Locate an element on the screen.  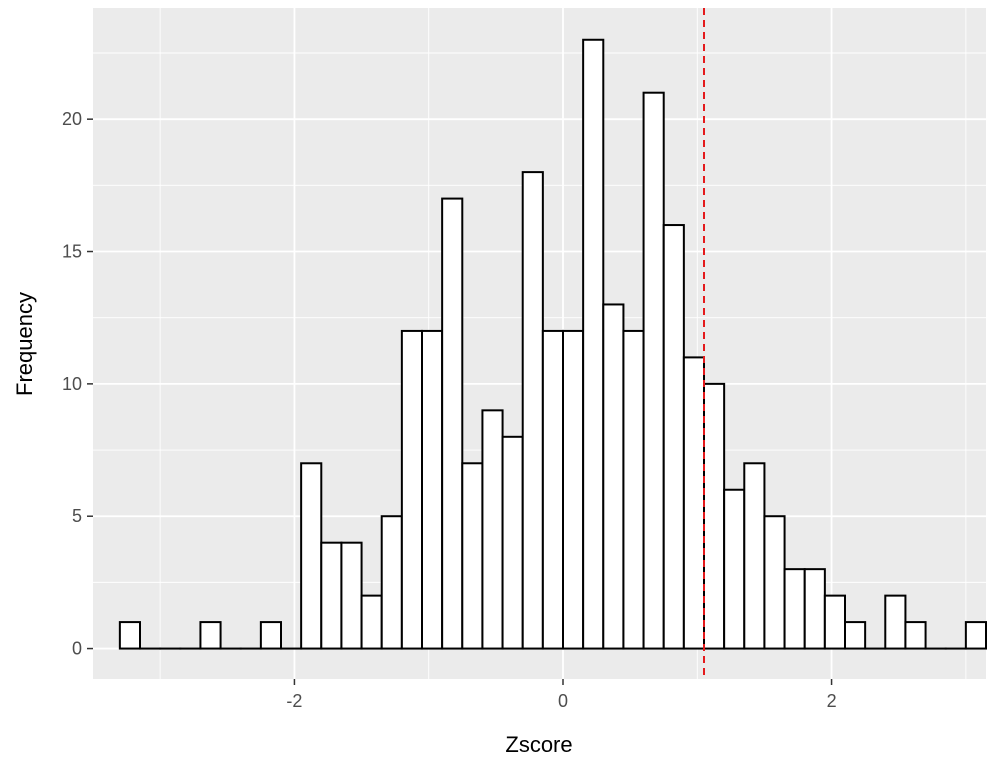
y-tick-label: 20 is located at coordinates (72, 119).